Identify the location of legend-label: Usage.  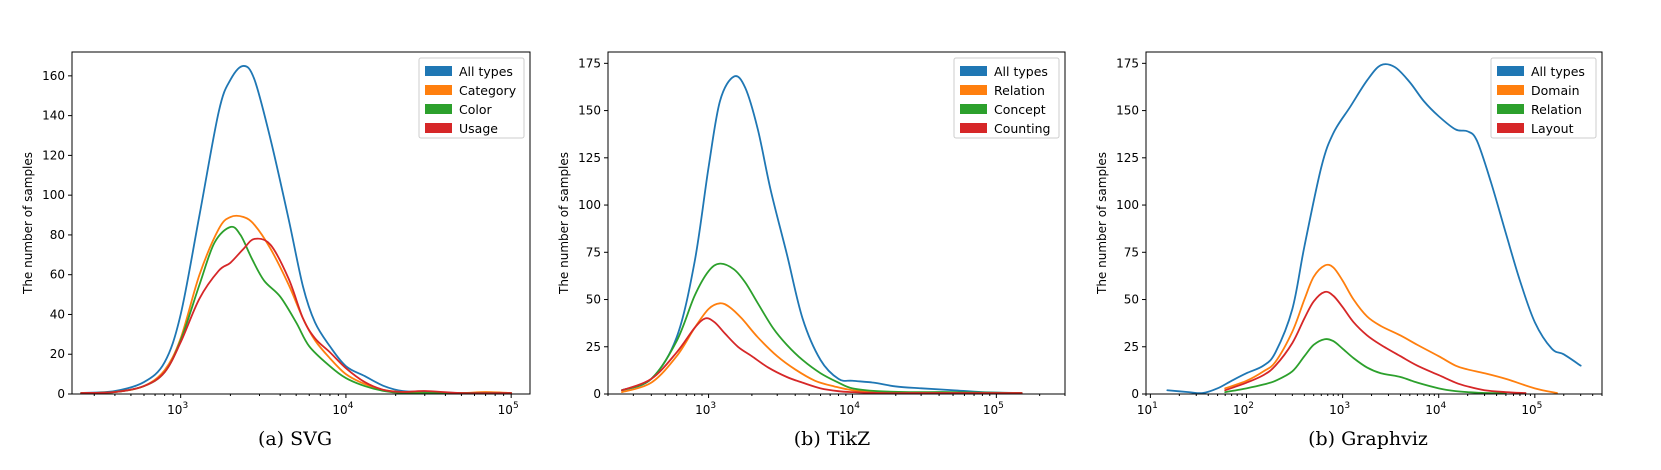
(478, 128).